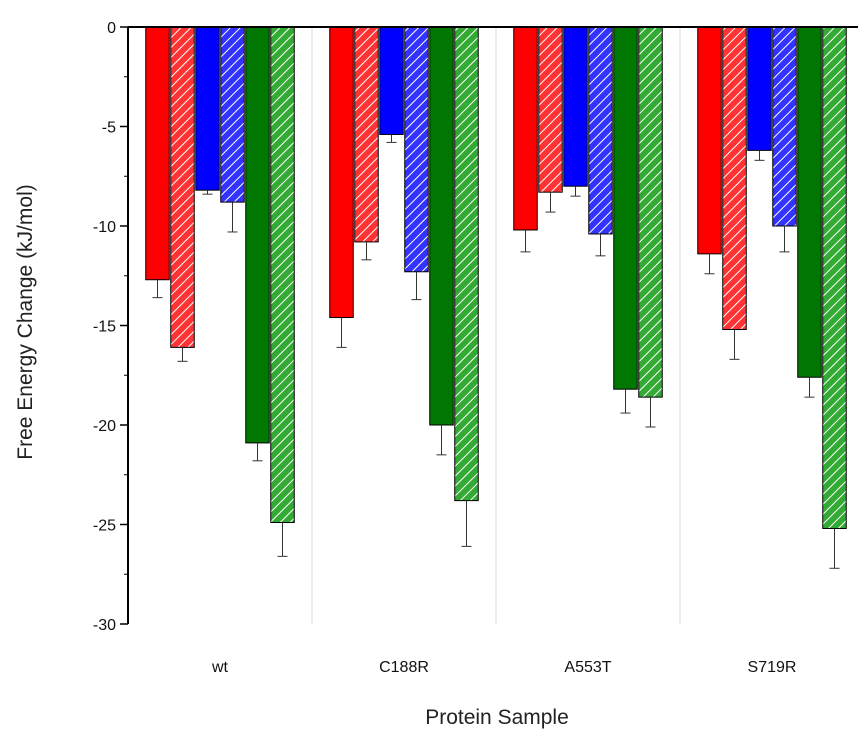  I want to click on y-tick-label: -30, so click(104, 625).